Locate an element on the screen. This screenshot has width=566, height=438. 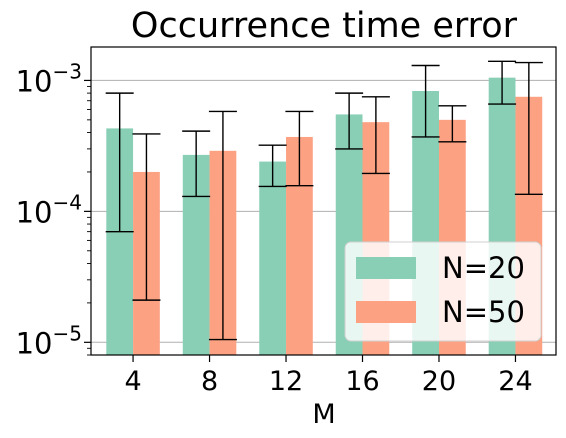
error-bar-N=20-M16 is located at coordinates (349, 121).